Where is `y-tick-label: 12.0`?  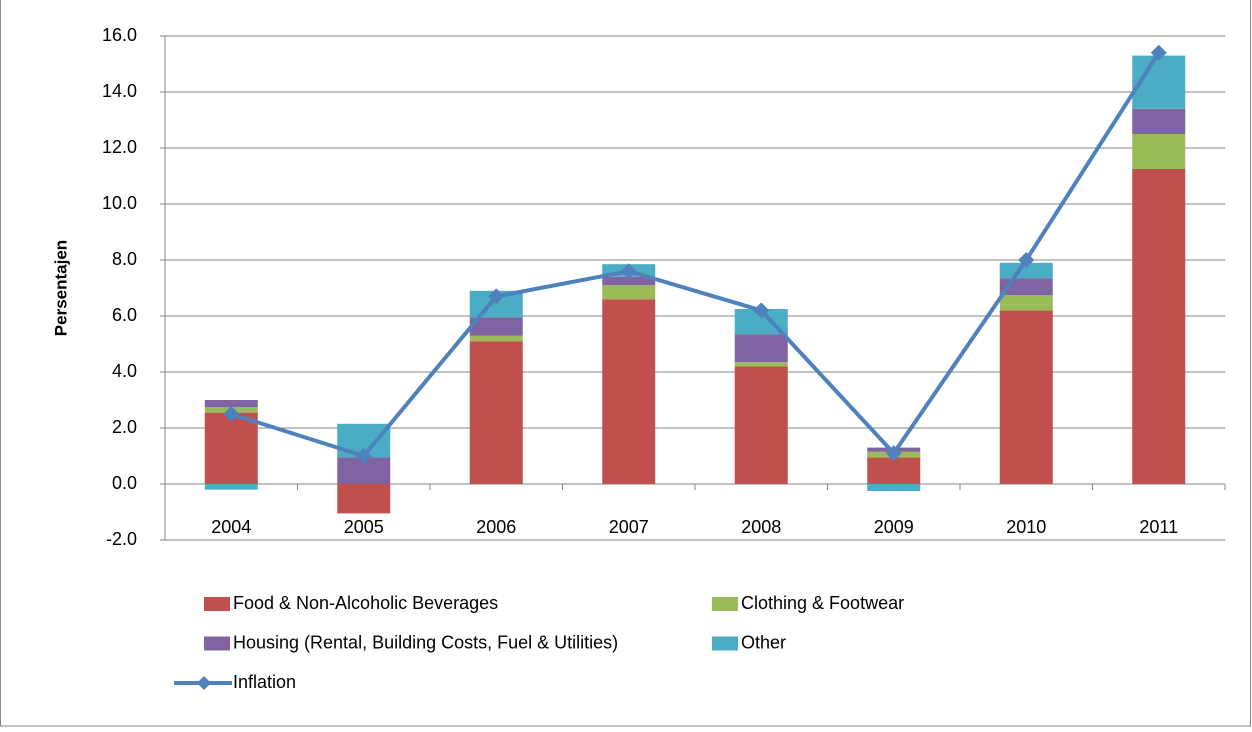 y-tick-label: 12.0 is located at coordinates (119, 147).